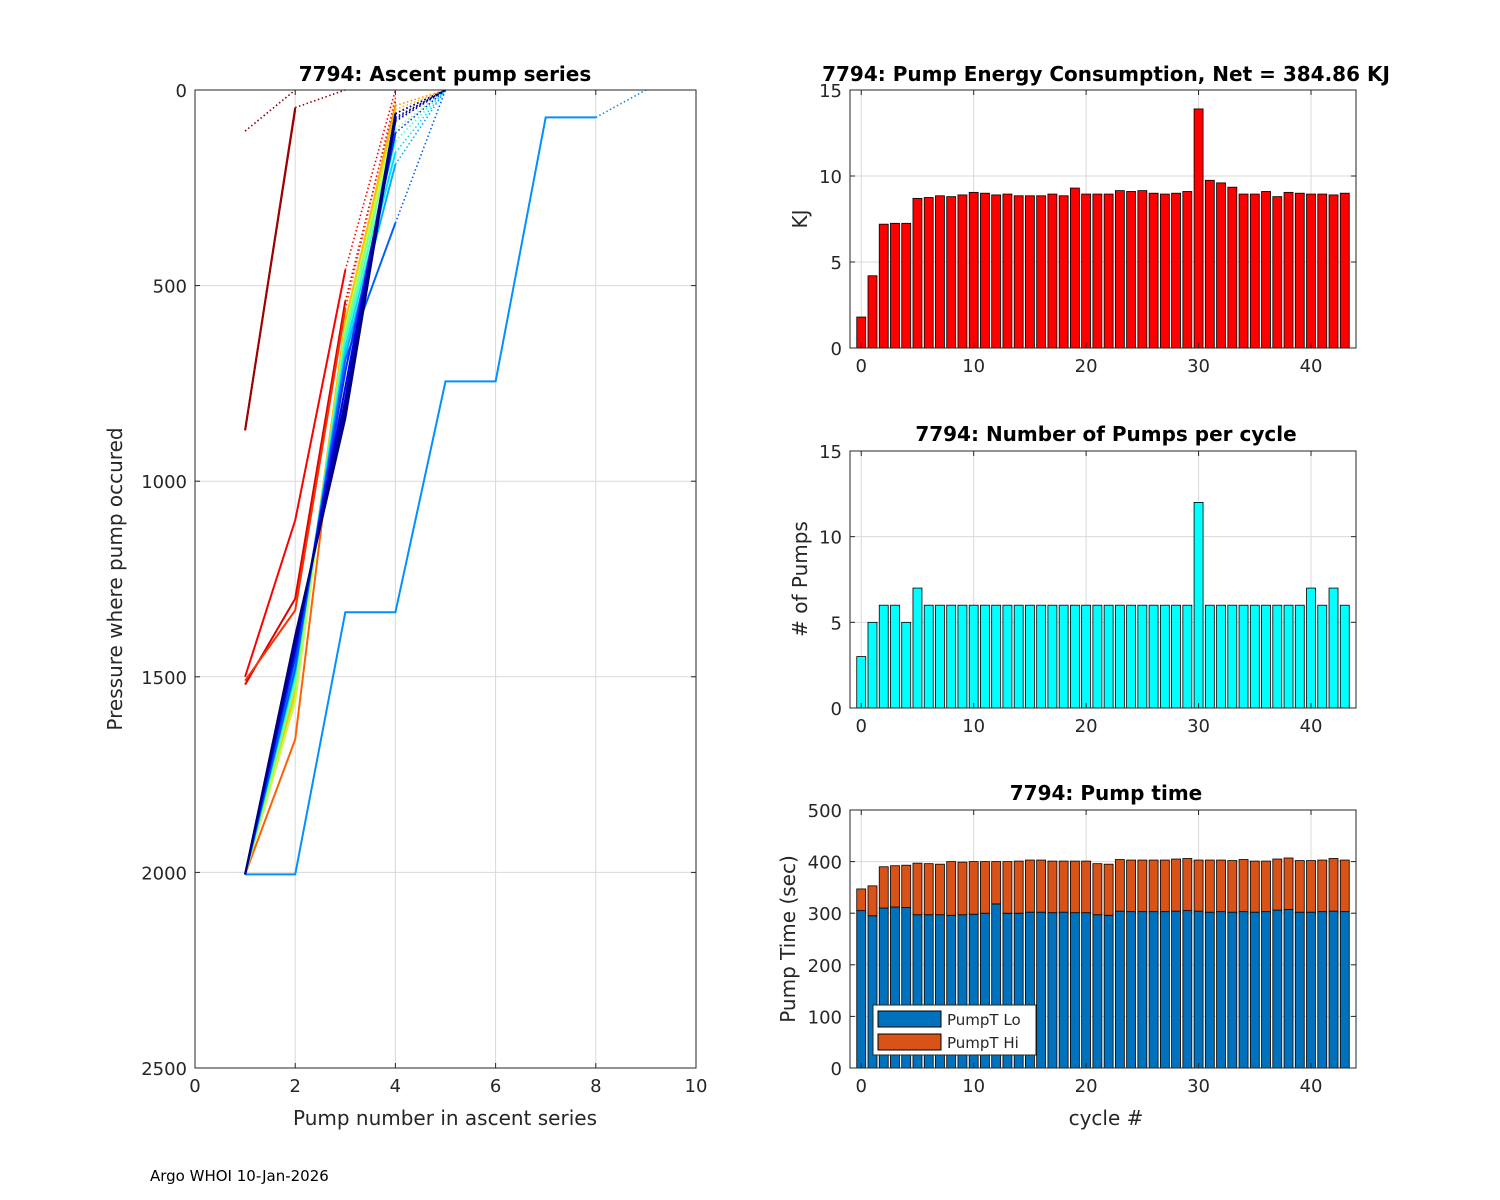  What do you see at coordinates (1106, 1118) in the screenshot?
I see `pumptime-xlabel: cycle #` at bounding box center [1106, 1118].